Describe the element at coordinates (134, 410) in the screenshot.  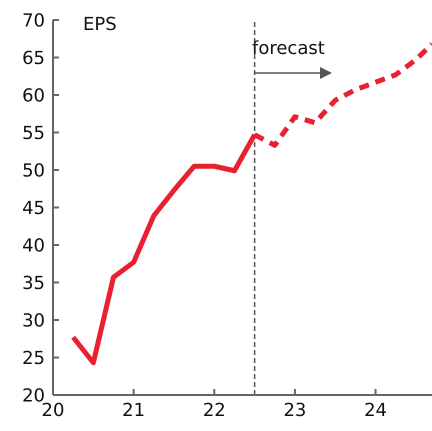
I see `x-tick-label: 21` at that location.